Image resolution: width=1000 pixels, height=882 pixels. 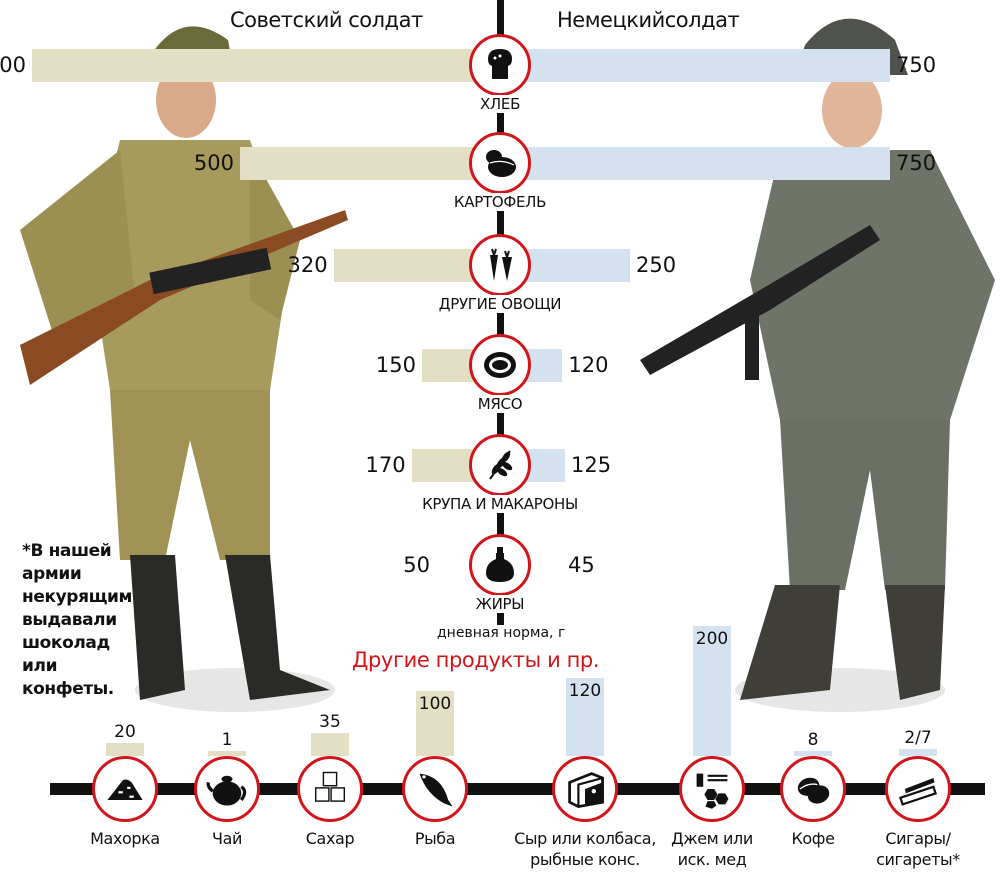 I want to click on category-label: ЖИРЫ, so click(x=500, y=604).